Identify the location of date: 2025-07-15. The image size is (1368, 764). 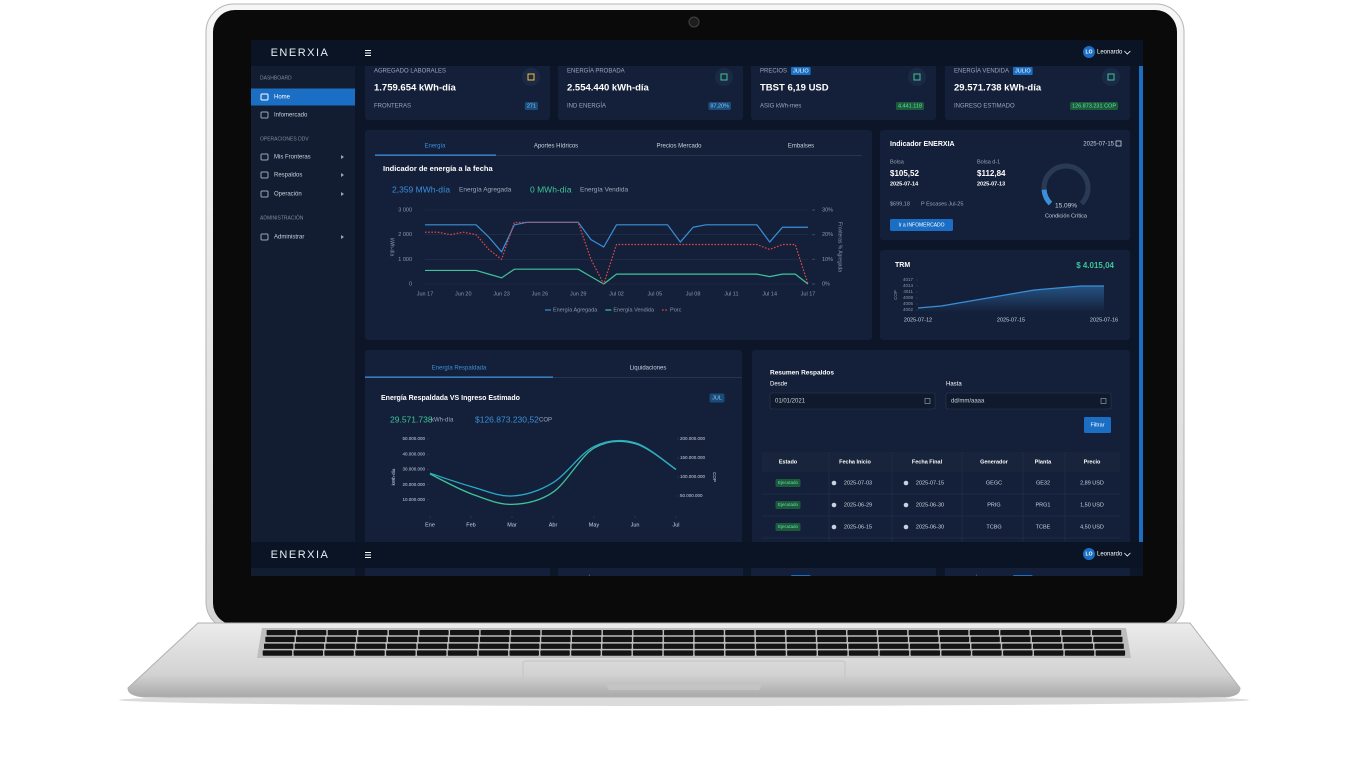
(1098, 145).